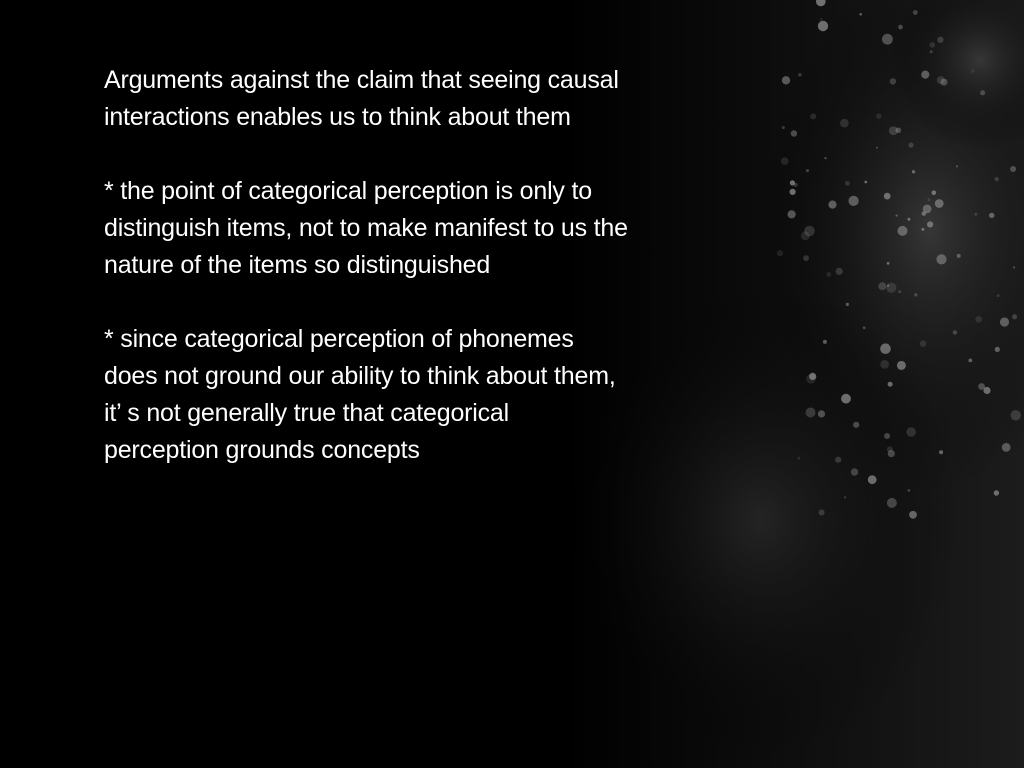 The image size is (1024, 768). What do you see at coordinates (262, 450) in the screenshot?
I see `bullet-line: perception grounds concepts` at bounding box center [262, 450].